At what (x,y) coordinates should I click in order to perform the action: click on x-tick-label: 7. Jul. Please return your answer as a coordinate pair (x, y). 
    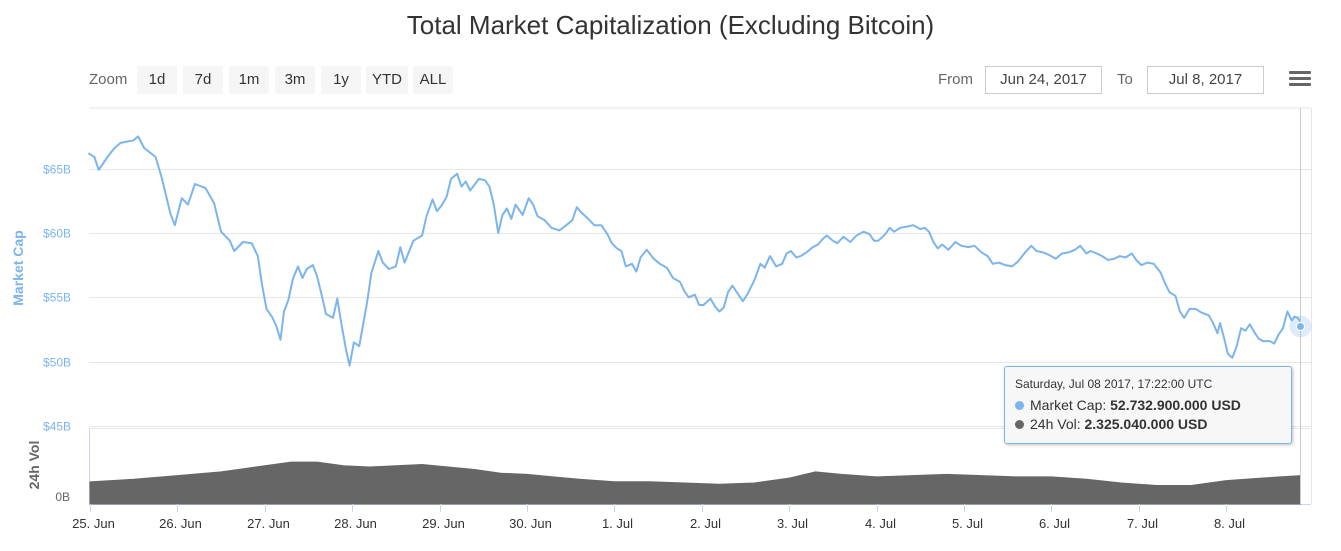
    Looking at the image, I should click on (1142, 523).